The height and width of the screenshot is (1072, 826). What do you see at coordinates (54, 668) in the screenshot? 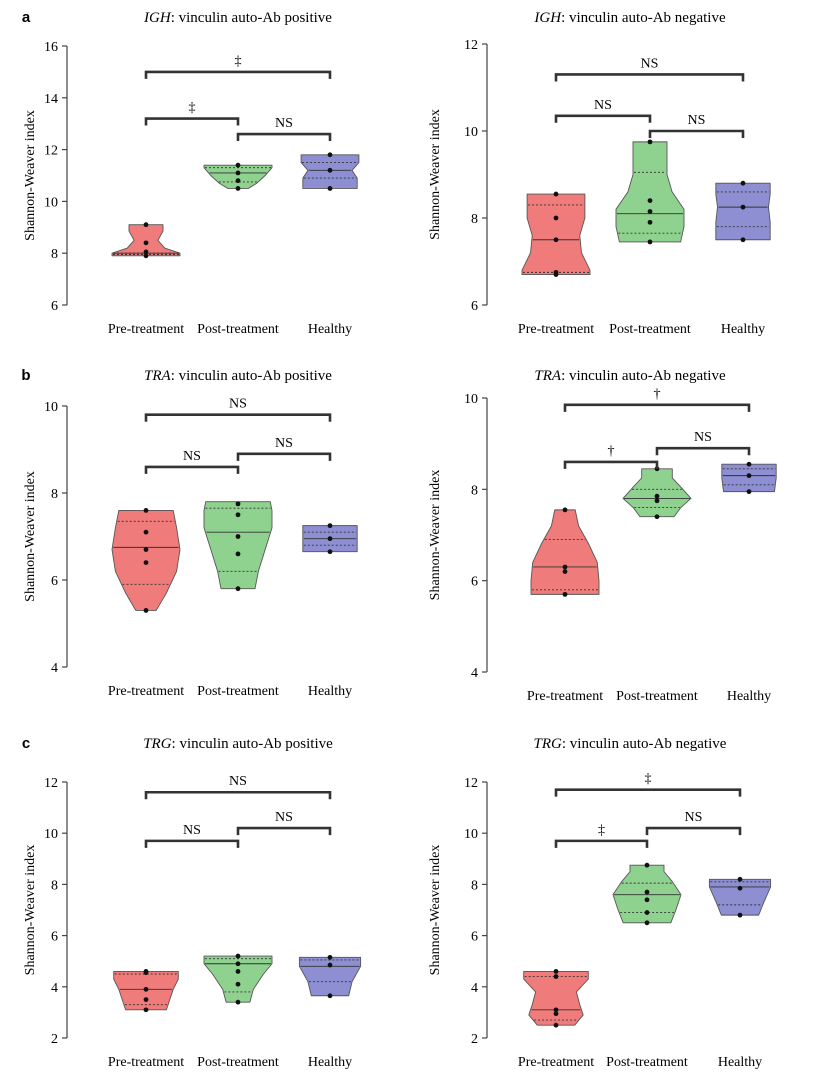
I see `y-tick-label: 4` at bounding box center [54, 668].